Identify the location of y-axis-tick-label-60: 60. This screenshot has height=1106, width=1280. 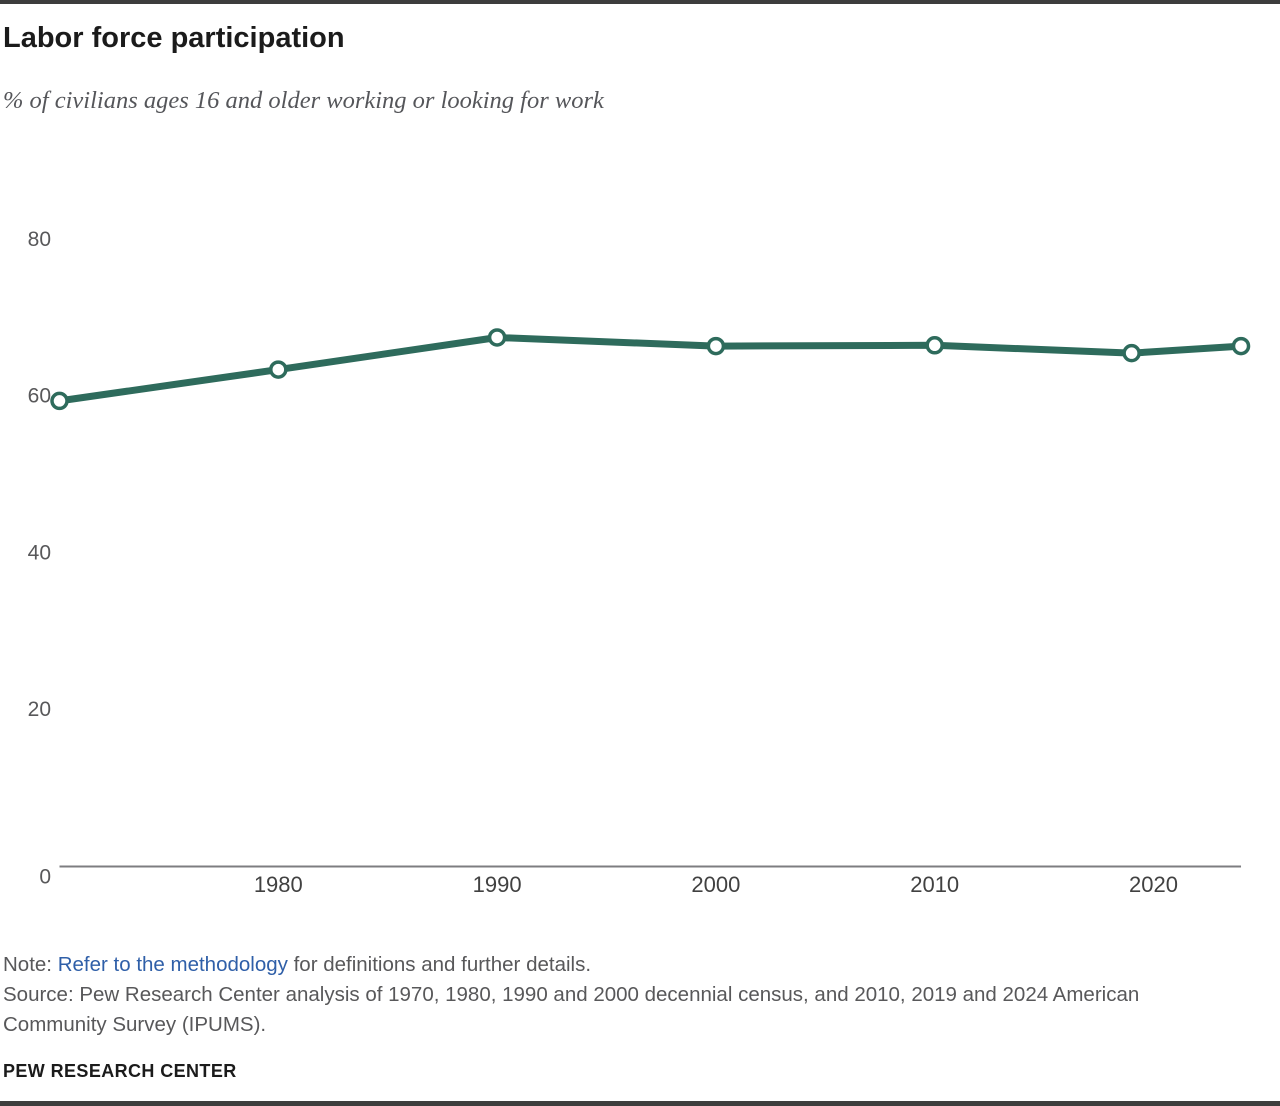
(39, 396).